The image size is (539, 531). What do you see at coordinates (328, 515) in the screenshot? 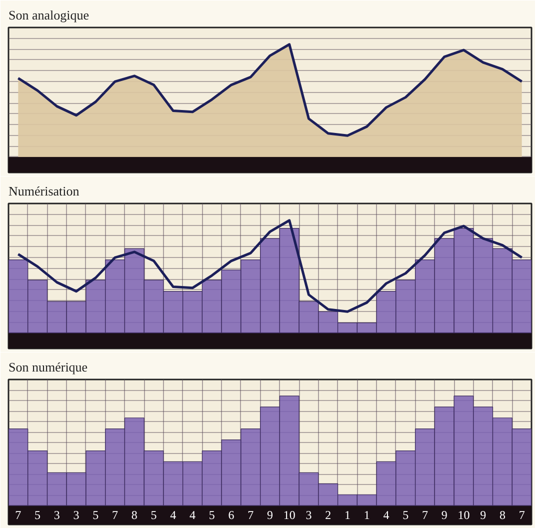
I see `data-label: 2` at bounding box center [328, 515].